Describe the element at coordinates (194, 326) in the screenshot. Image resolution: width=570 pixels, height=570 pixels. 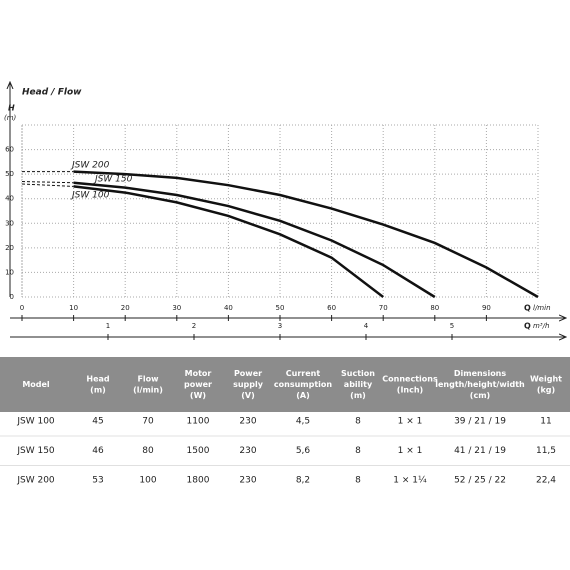
I see `x2-tick-label: 2` at that location.